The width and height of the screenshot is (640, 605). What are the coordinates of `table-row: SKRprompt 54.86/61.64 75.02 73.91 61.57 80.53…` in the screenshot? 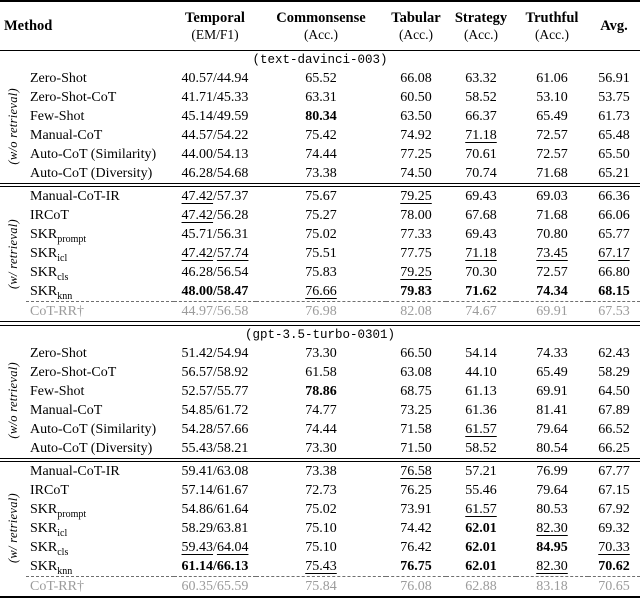 It's located at (320, 509).